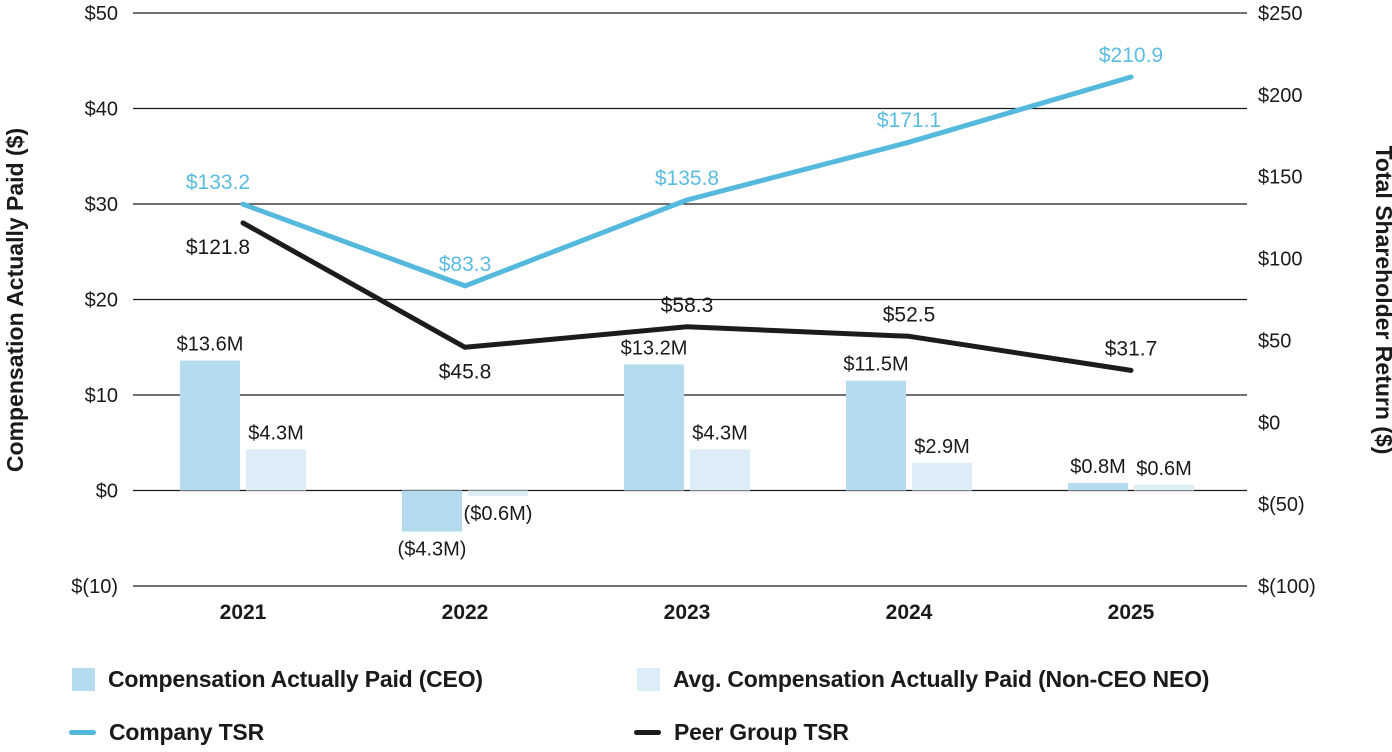  I want to click on line-label-peer-group-tsr-2025: $31.7, so click(1131, 348).